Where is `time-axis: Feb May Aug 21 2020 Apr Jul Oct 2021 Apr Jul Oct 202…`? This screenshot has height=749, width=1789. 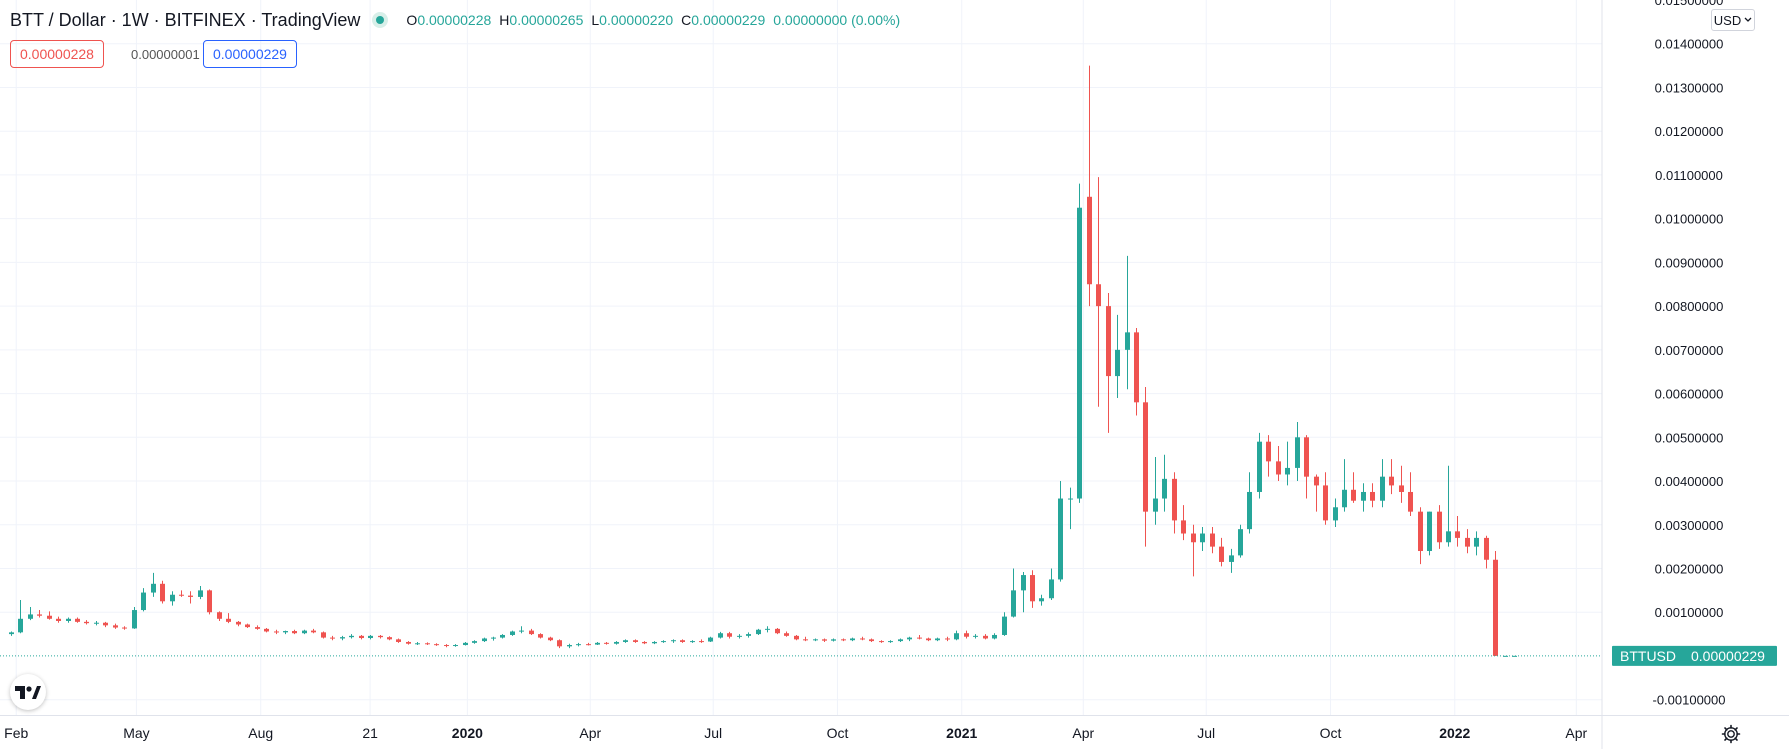 time-axis: Feb May Aug 21 2020 Apr Jul Oct 2021 Apr Jul Oct 202… is located at coordinates (795, 733).